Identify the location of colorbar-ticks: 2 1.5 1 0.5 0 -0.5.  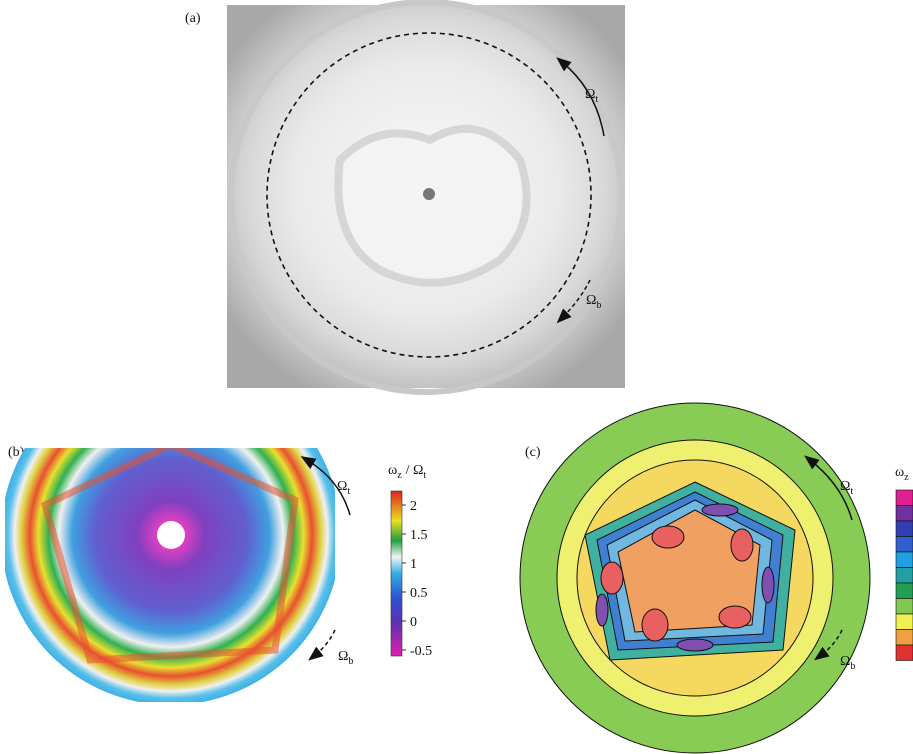
(417, 579).